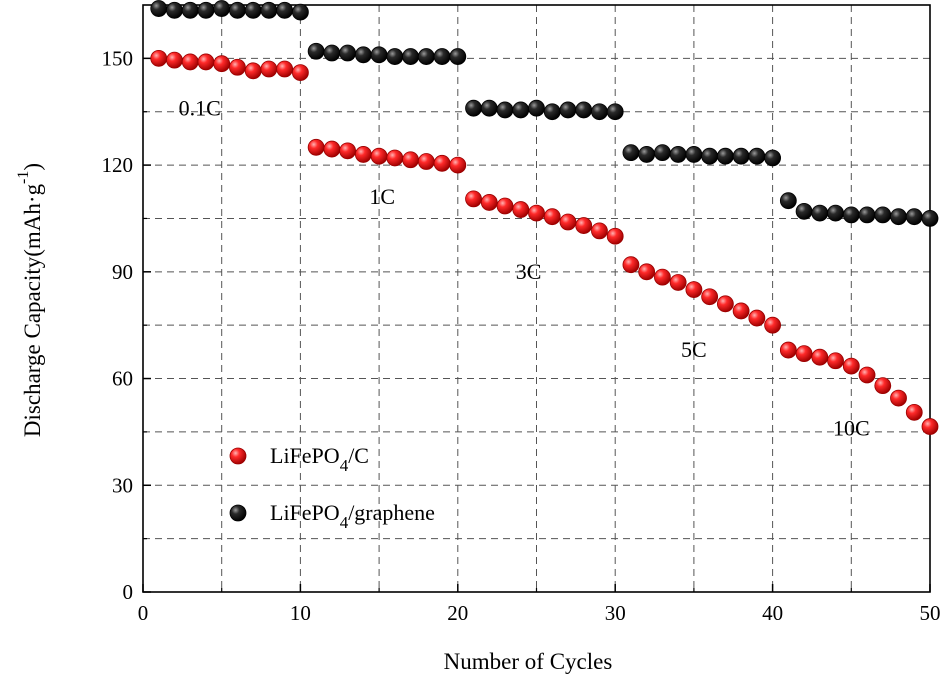 The height and width of the screenshot is (682, 945). Describe the element at coordinates (615, 613) in the screenshot. I see `x-tick-label: 30` at that location.